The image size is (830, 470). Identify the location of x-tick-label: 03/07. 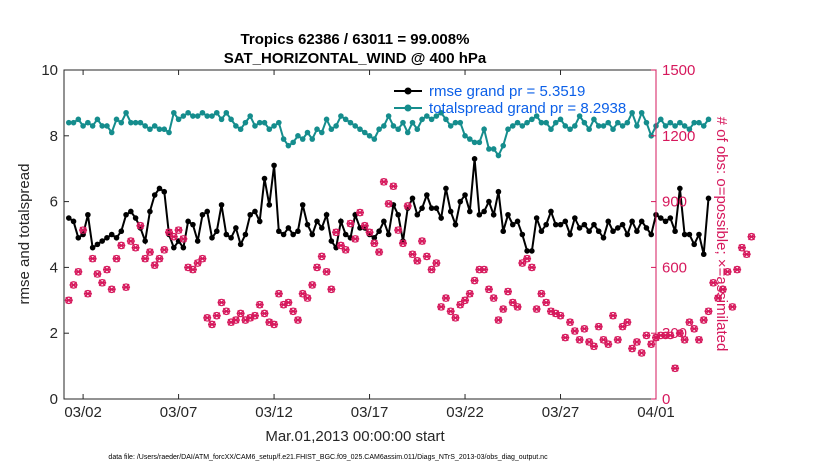
(179, 412).